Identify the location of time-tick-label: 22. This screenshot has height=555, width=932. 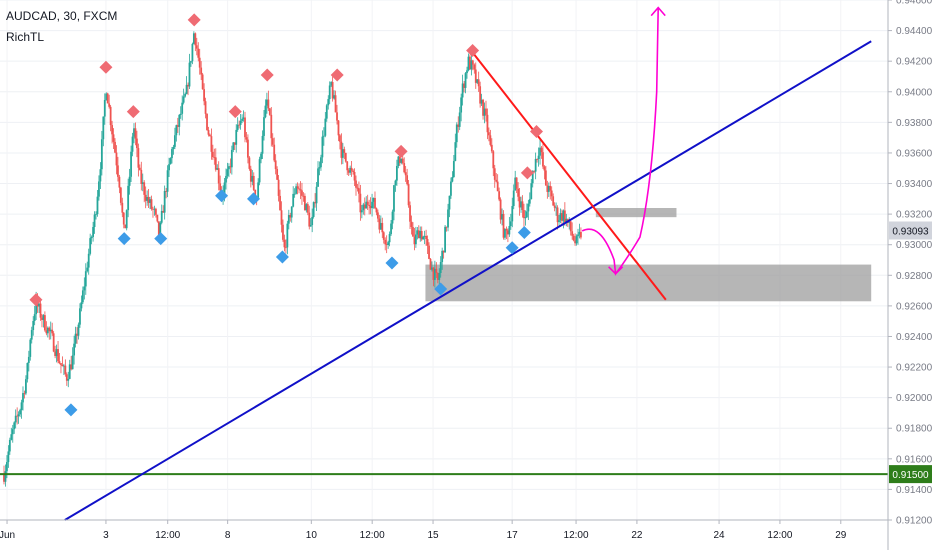
(637, 535).